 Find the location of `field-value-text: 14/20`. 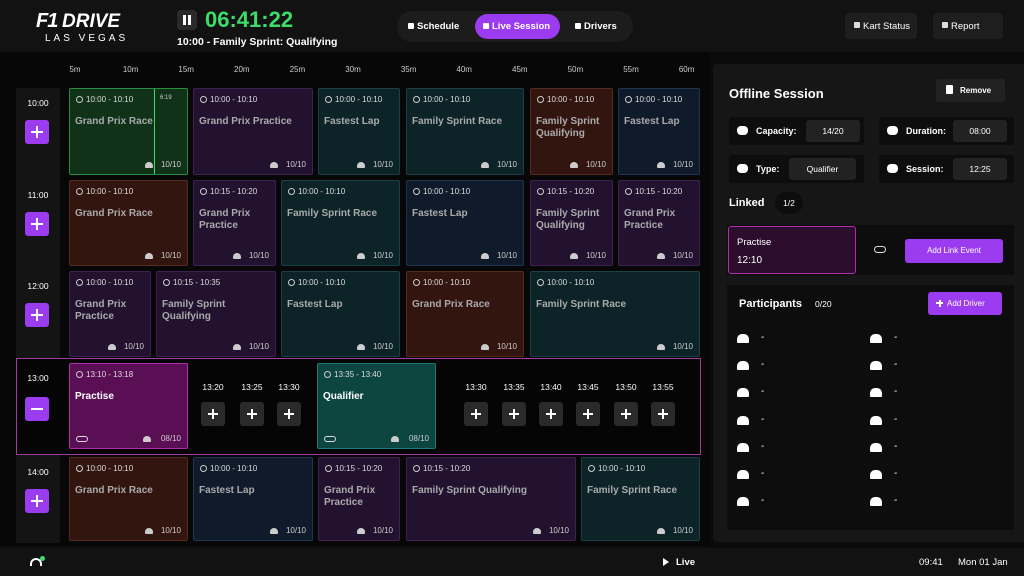

field-value-text: 14/20 is located at coordinates (833, 131).